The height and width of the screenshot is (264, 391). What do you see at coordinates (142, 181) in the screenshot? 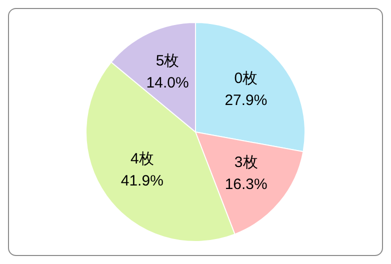
I see `data-label: 41.9%` at bounding box center [142, 181].